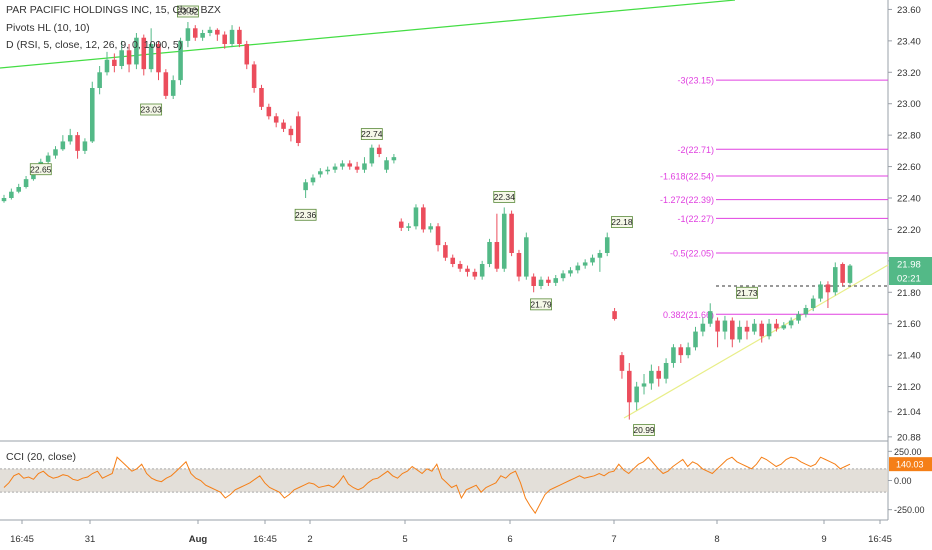 The width and height of the screenshot is (932, 550). What do you see at coordinates (41, 457) in the screenshot?
I see `cci-indicator-label: CCI (20, close)` at bounding box center [41, 457].